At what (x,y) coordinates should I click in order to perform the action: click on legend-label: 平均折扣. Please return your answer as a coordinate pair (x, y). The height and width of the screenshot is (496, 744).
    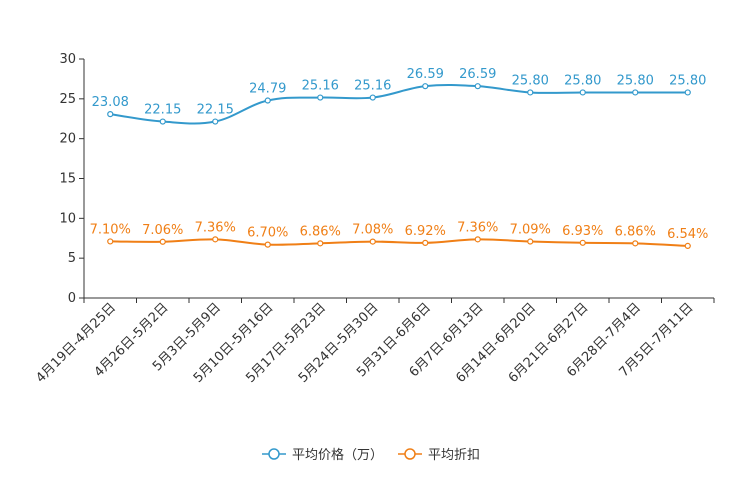
    Looking at the image, I should click on (454, 455).